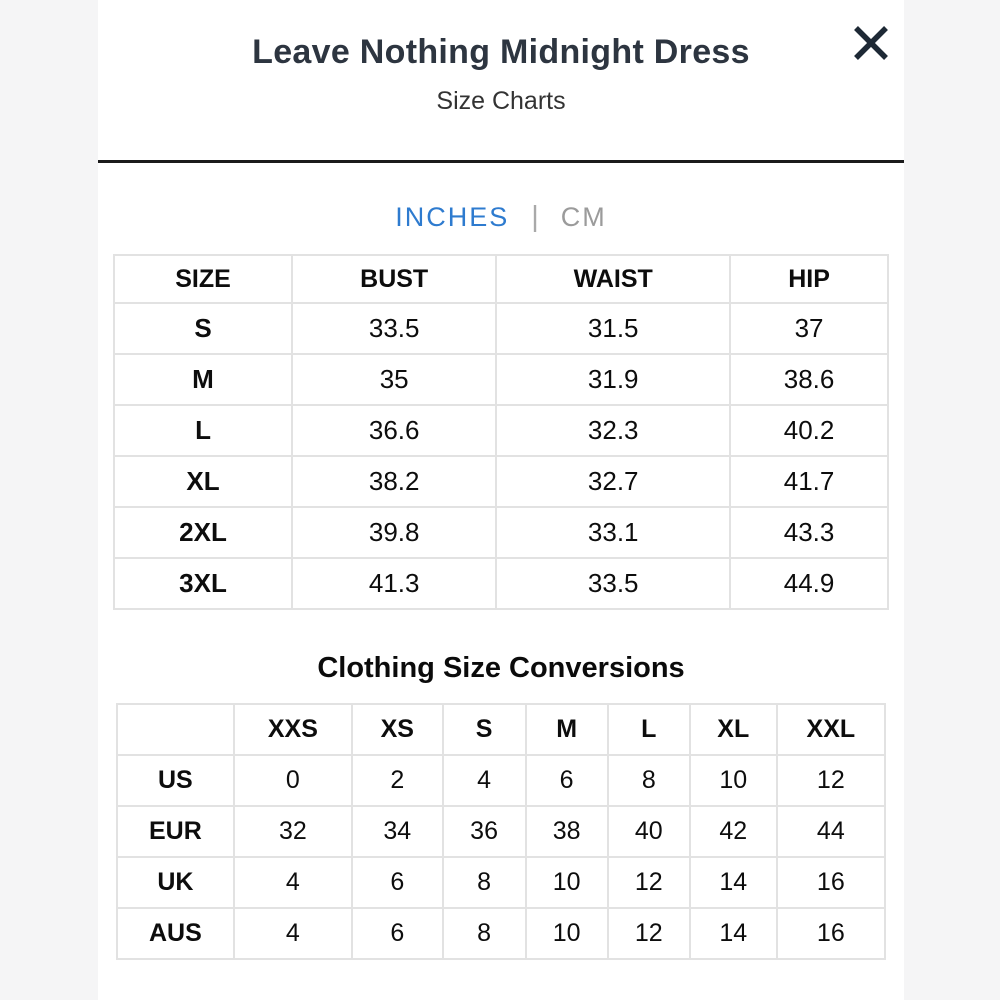 This screenshot has width=1000, height=1000. I want to click on unit-tabs: INCHES | CM, so click(501, 217).